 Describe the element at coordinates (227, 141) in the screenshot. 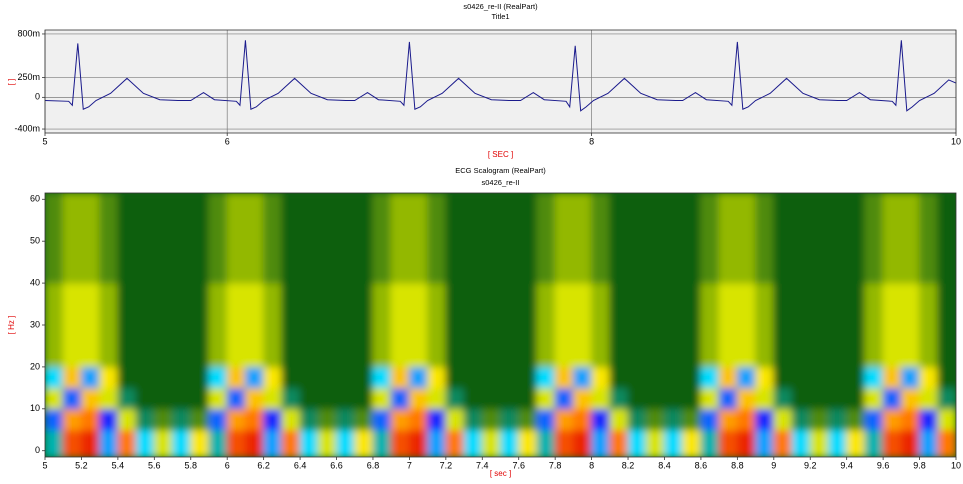

I see `x-tick-label: 6` at that location.